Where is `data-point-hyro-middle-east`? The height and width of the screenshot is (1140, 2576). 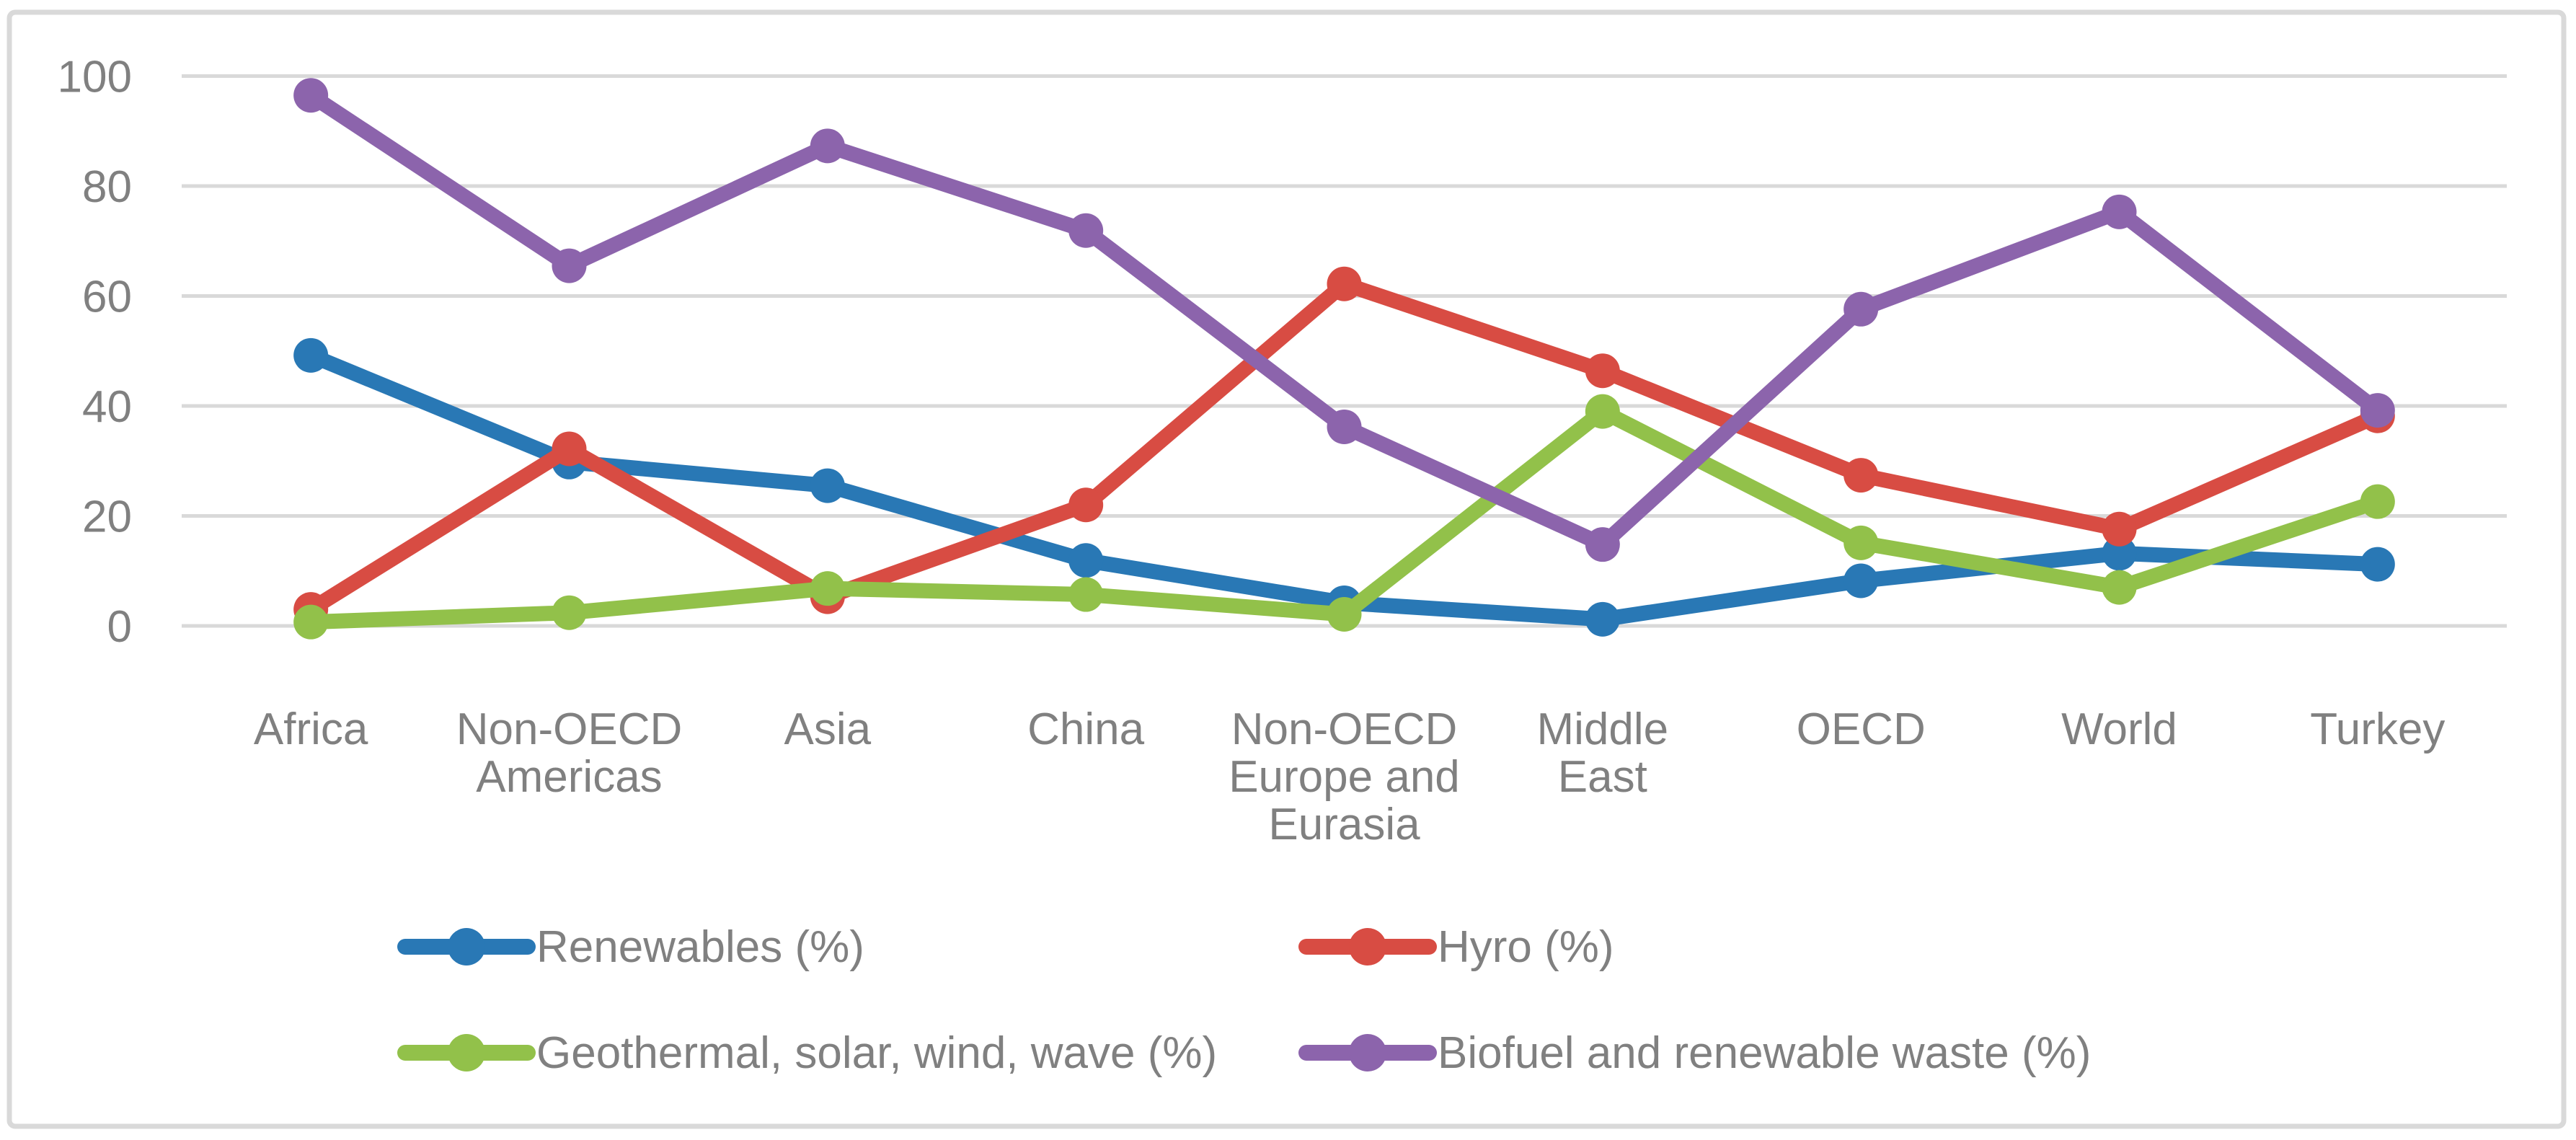 data-point-hyro-middle-east is located at coordinates (1602, 371).